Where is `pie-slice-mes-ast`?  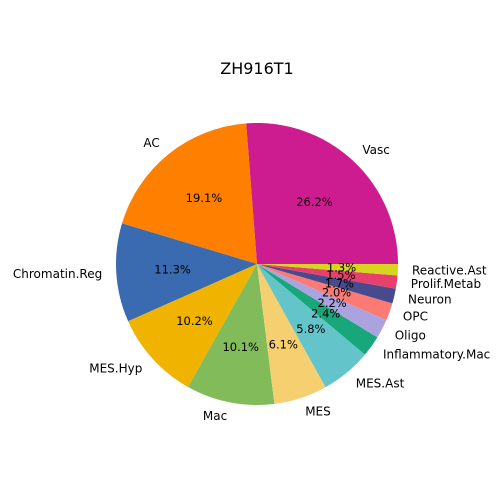 pie-slice-mes-ast is located at coordinates (311, 326).